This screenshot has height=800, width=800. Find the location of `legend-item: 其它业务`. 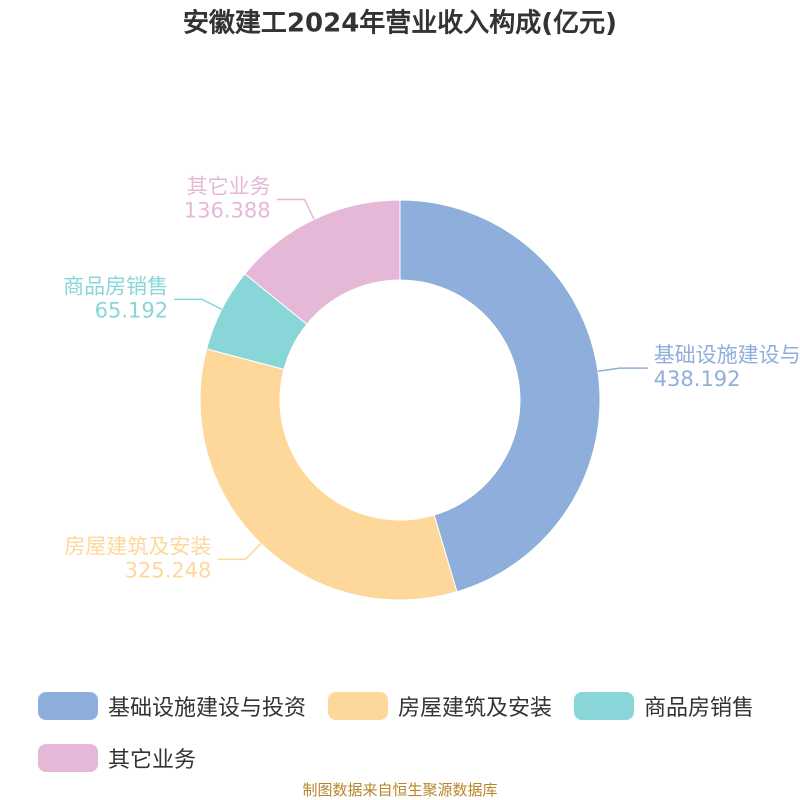

legend-item: 其它业务 is located at coordinates (117, 758).